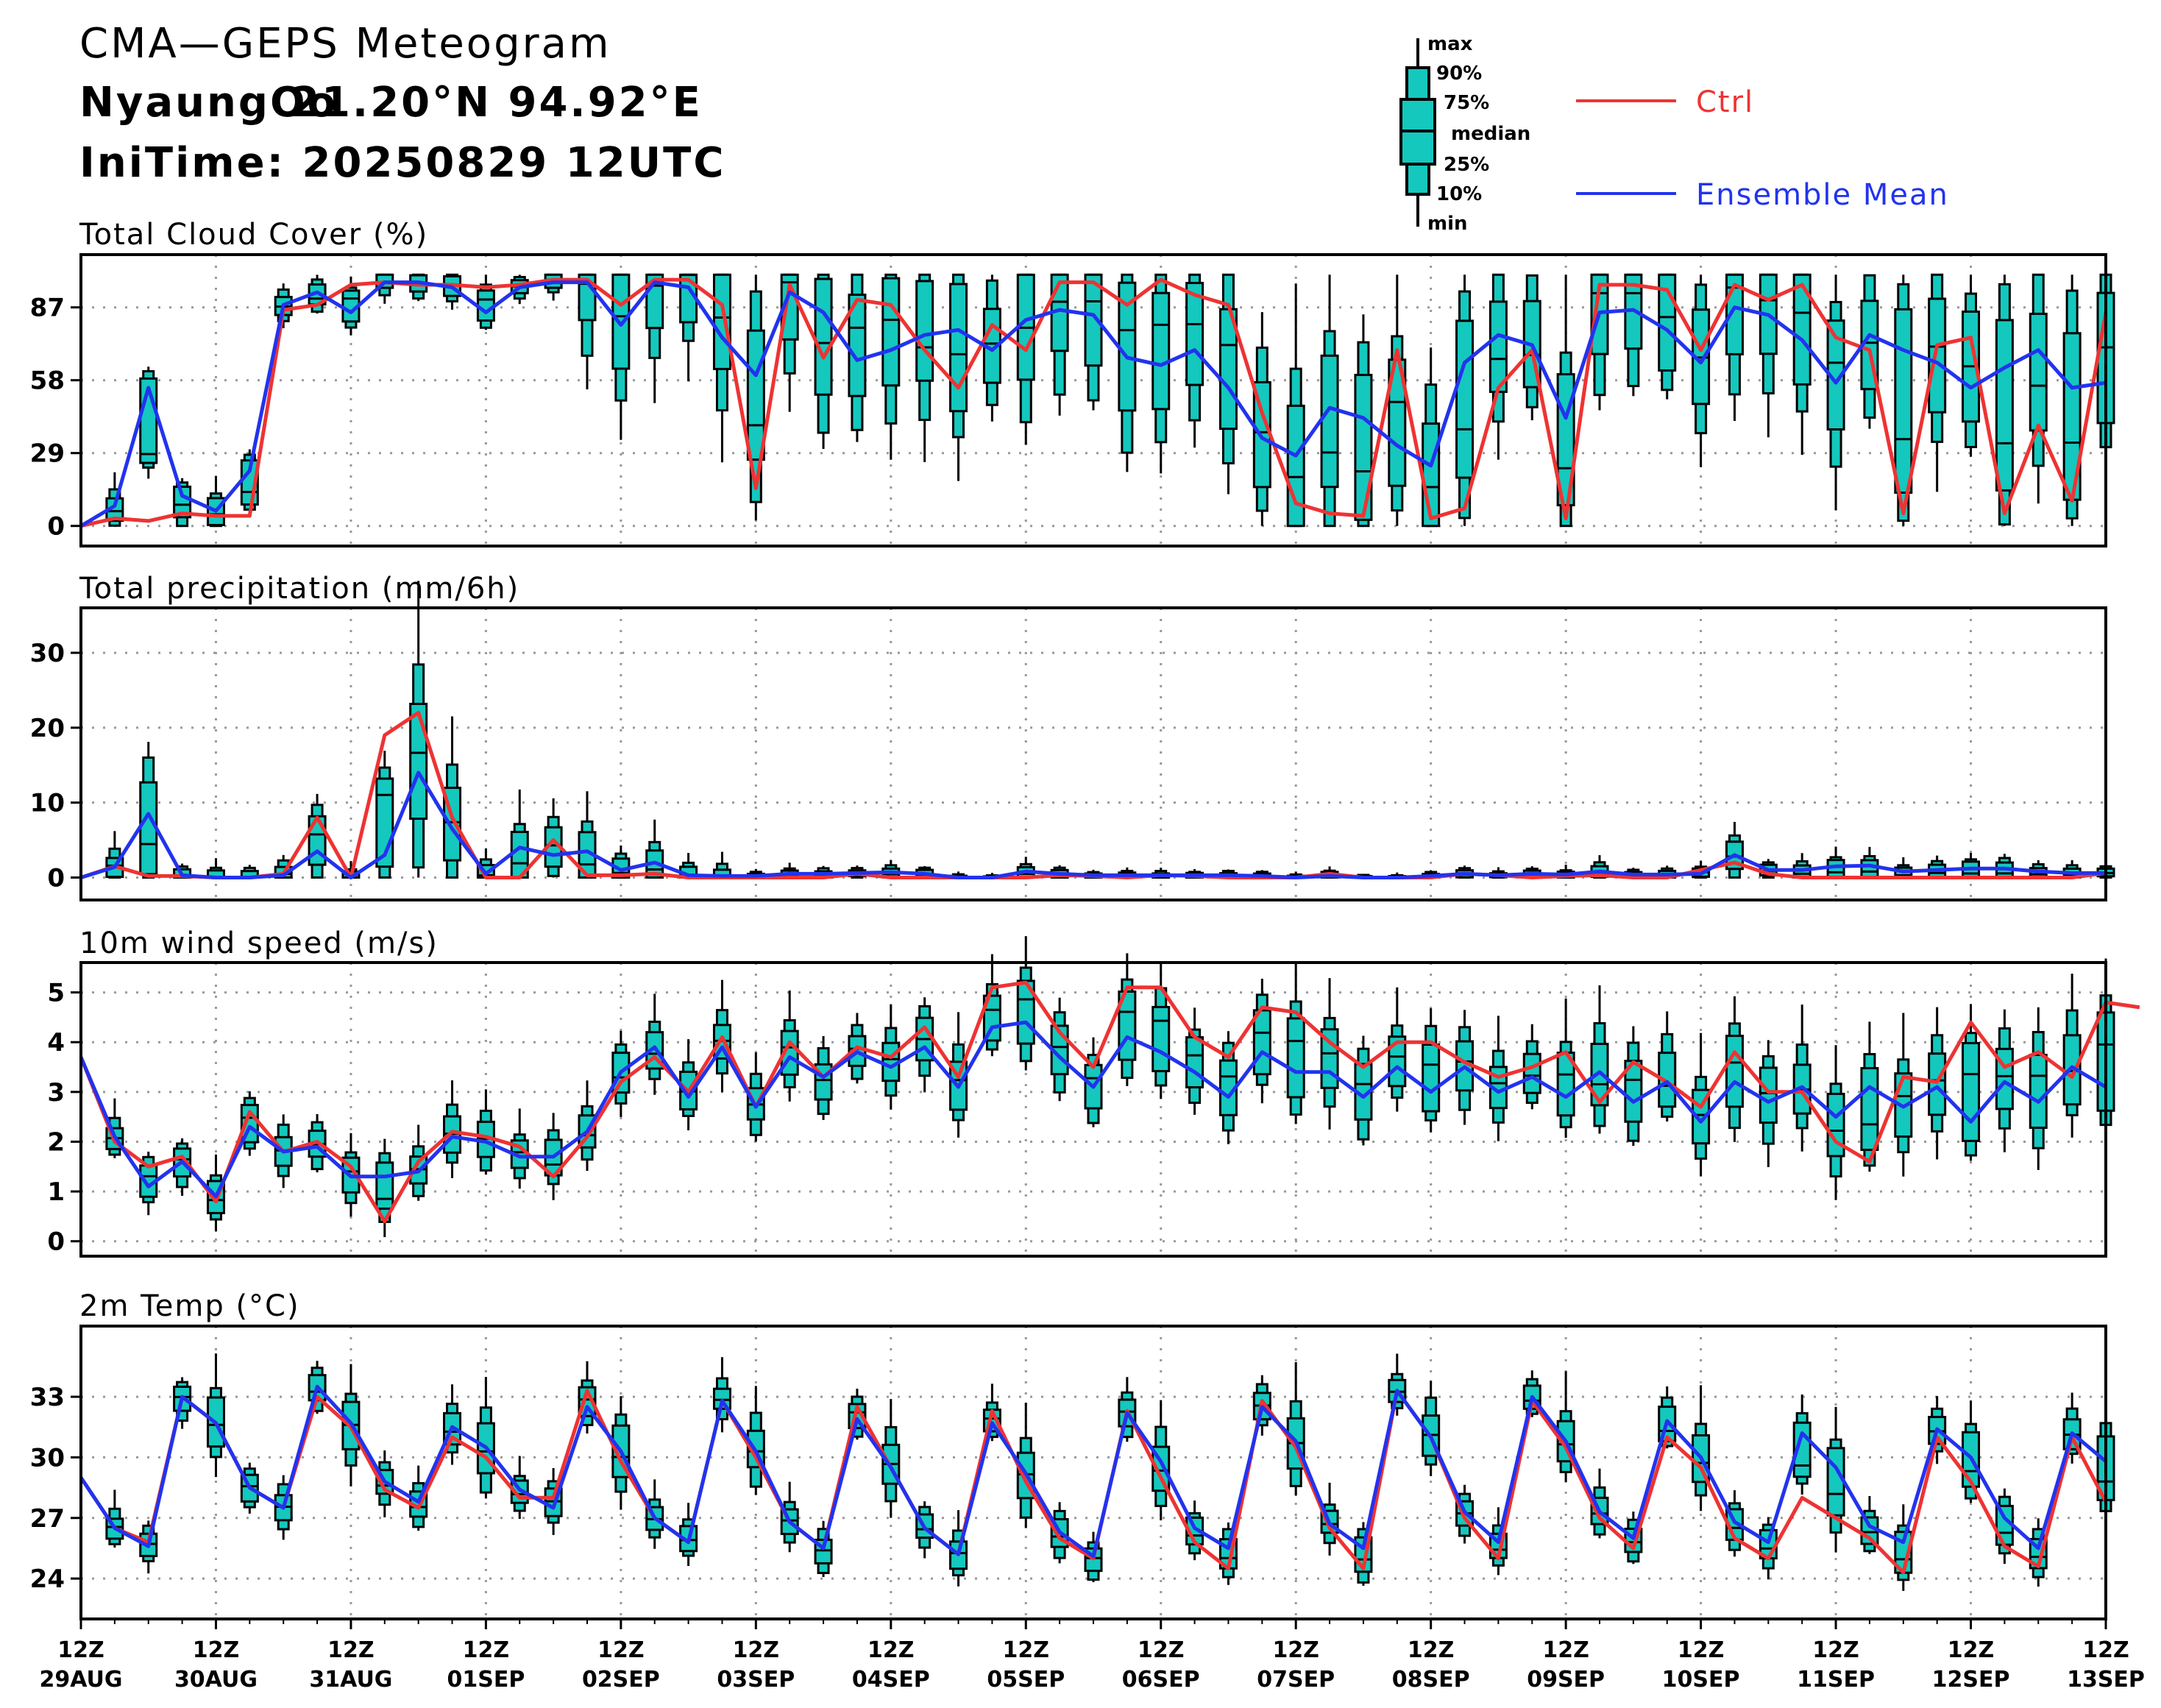  Describe the element at coordinates (1971, 1680) in the screenshot. I see `x-tick-label-date: 12SEP` at that location.